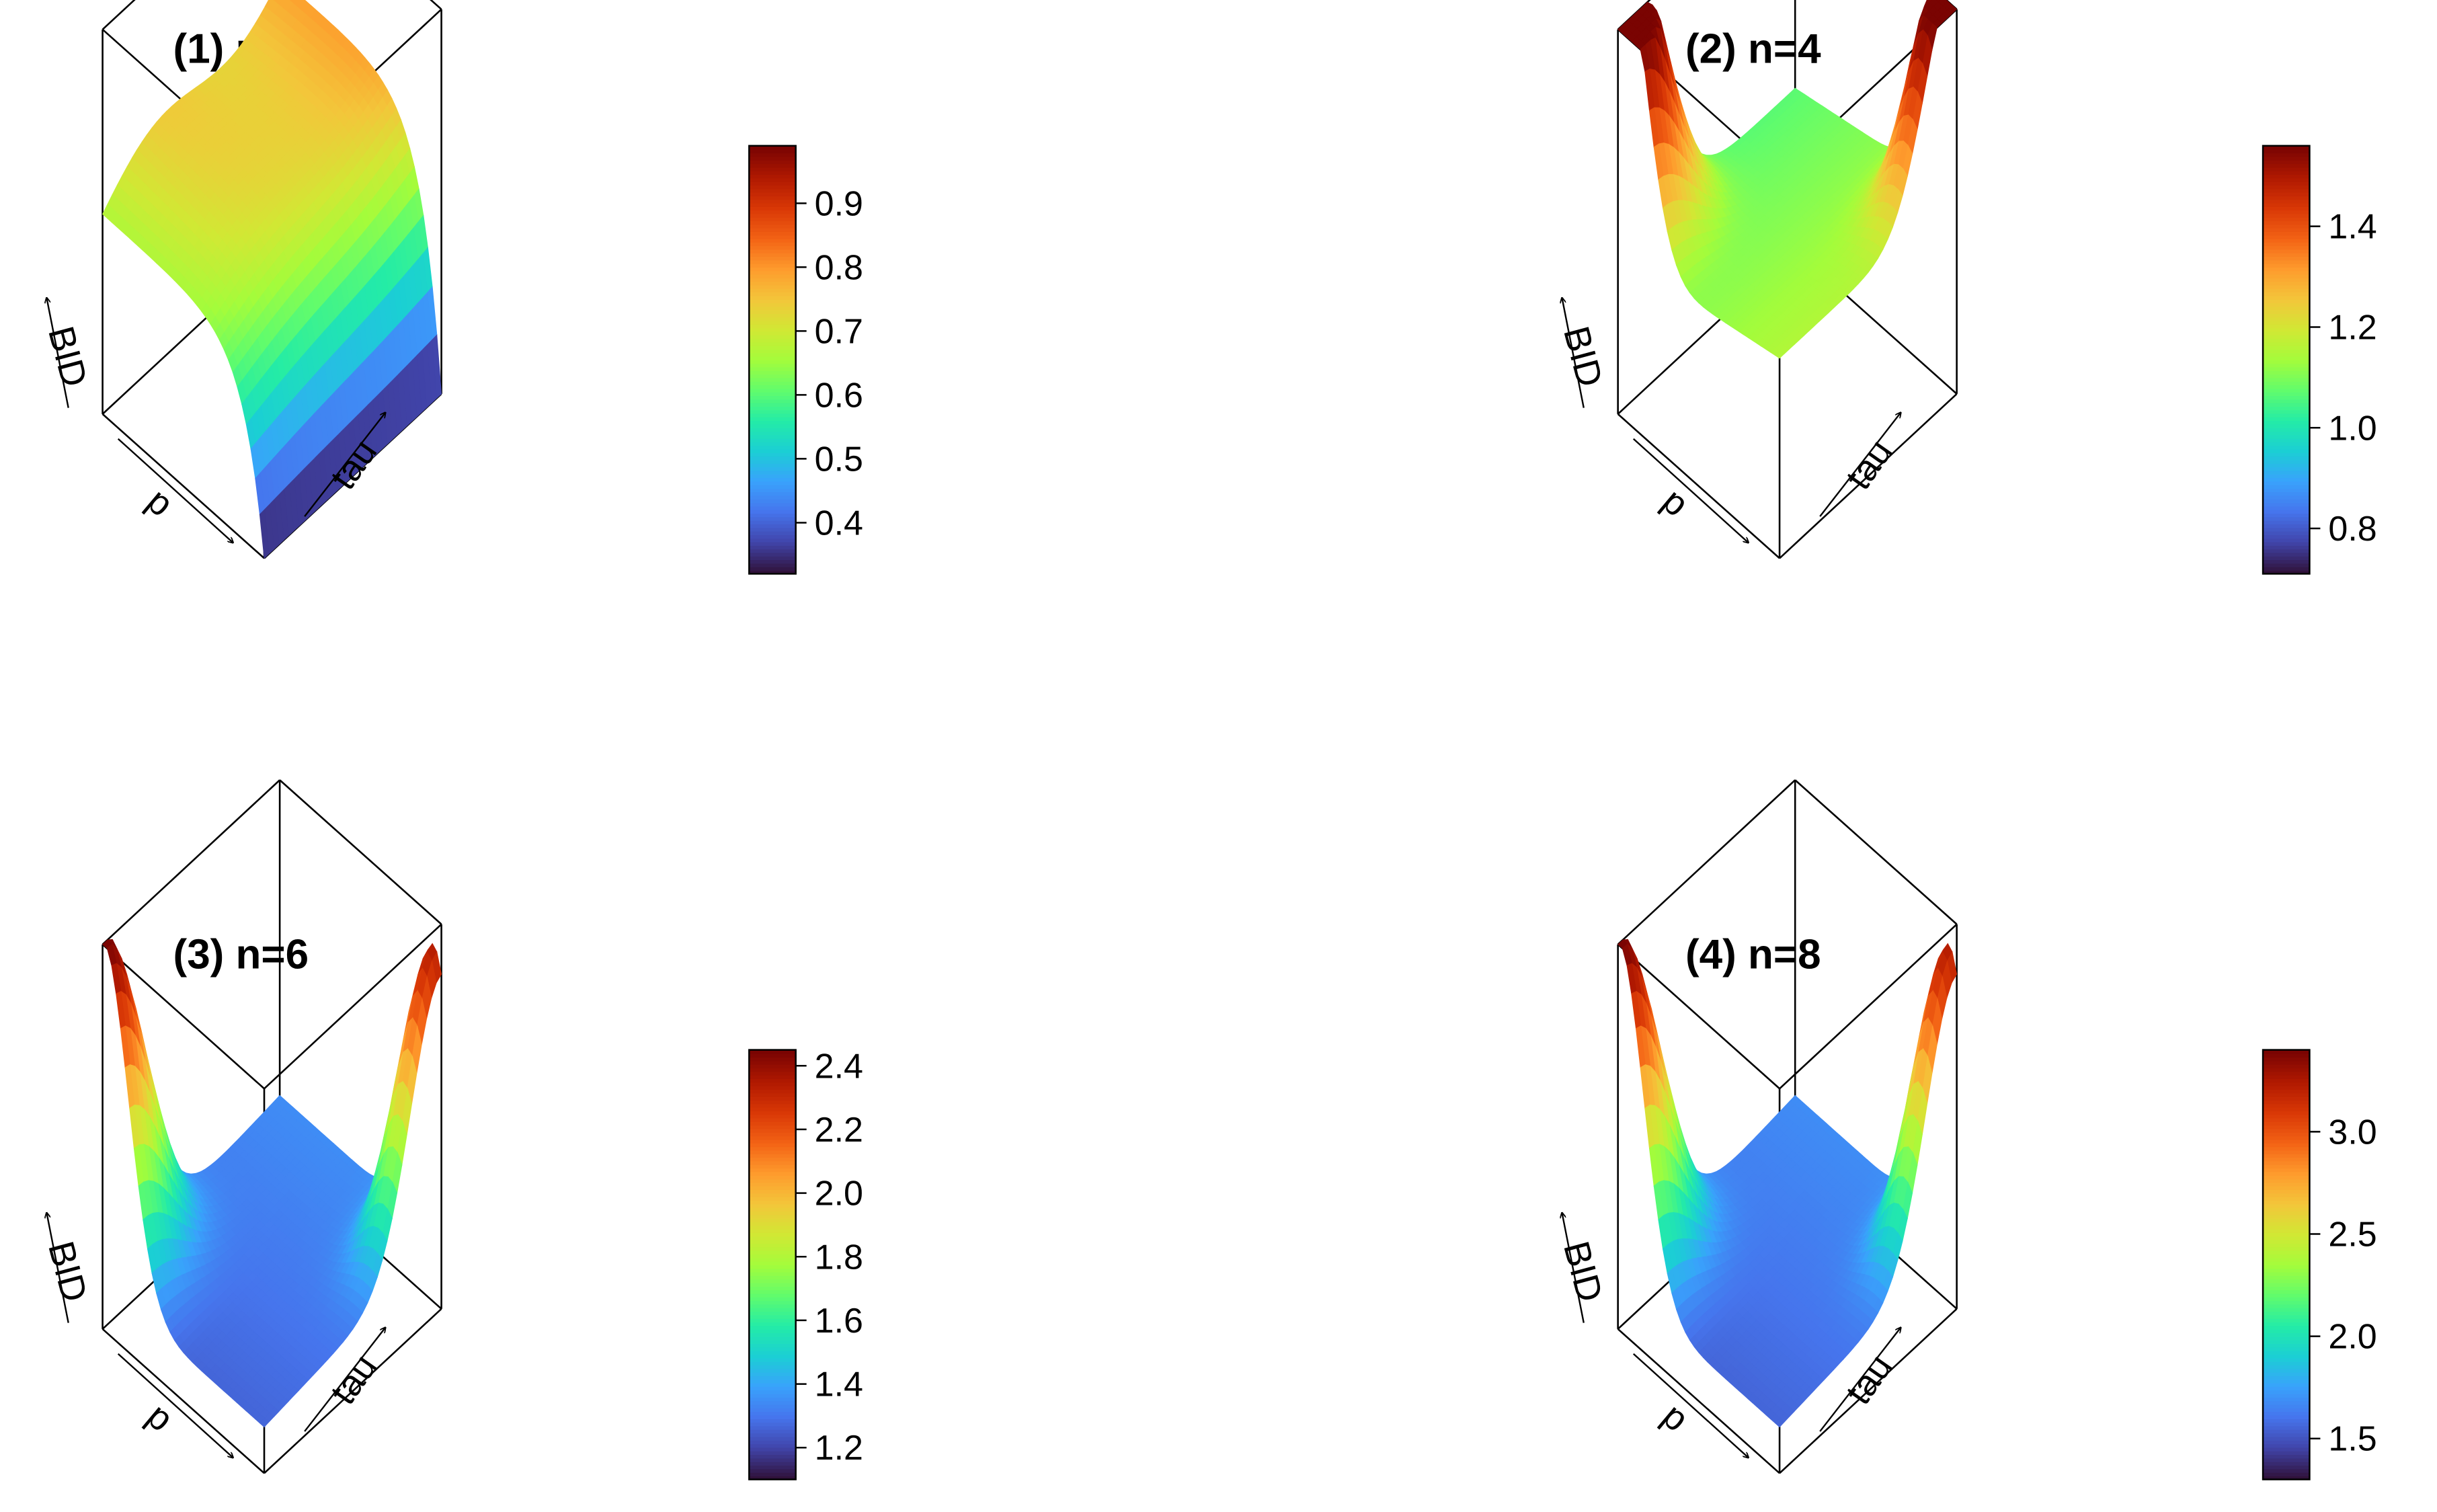  What do you see at coordinates (272, 279) in the screenshot?
I see `surface-mesh` at bounding box center [272, 279].